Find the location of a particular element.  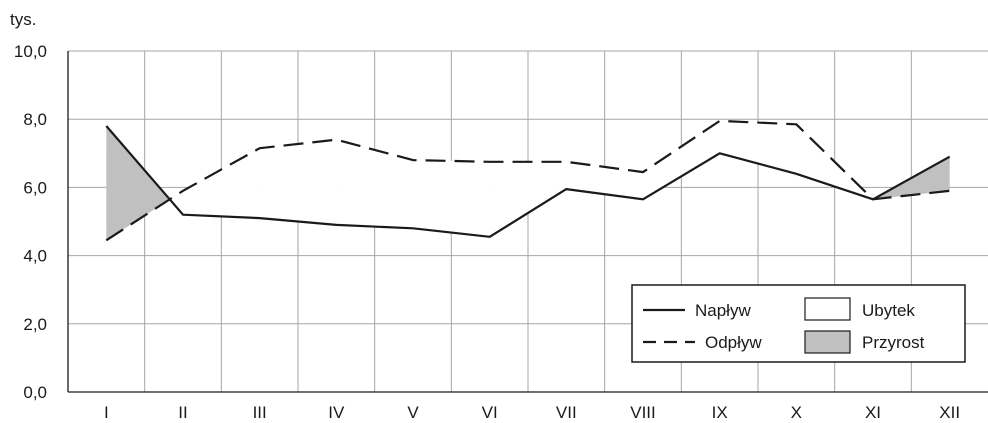

legend-swatch-loss is located at coordinates (827, 309).